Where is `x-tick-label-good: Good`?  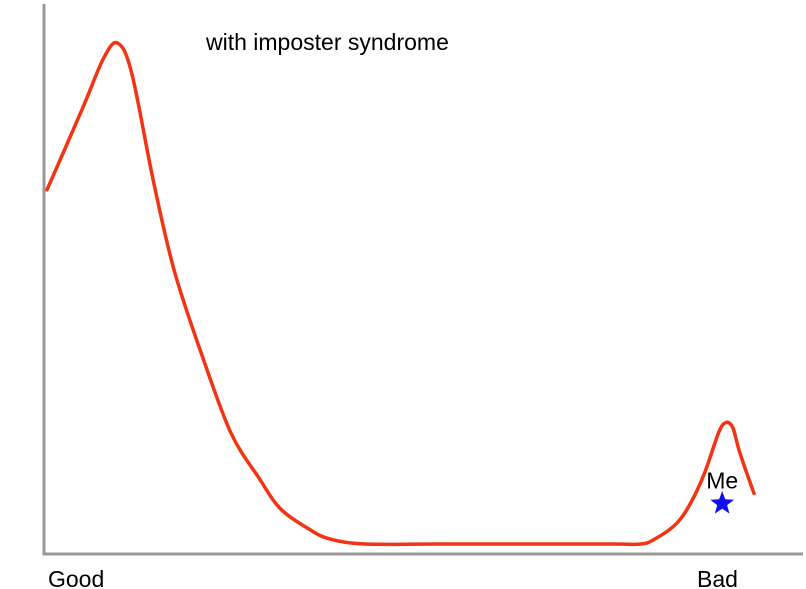 x-tick-label-good: Good is located at coordinates (76, 577).